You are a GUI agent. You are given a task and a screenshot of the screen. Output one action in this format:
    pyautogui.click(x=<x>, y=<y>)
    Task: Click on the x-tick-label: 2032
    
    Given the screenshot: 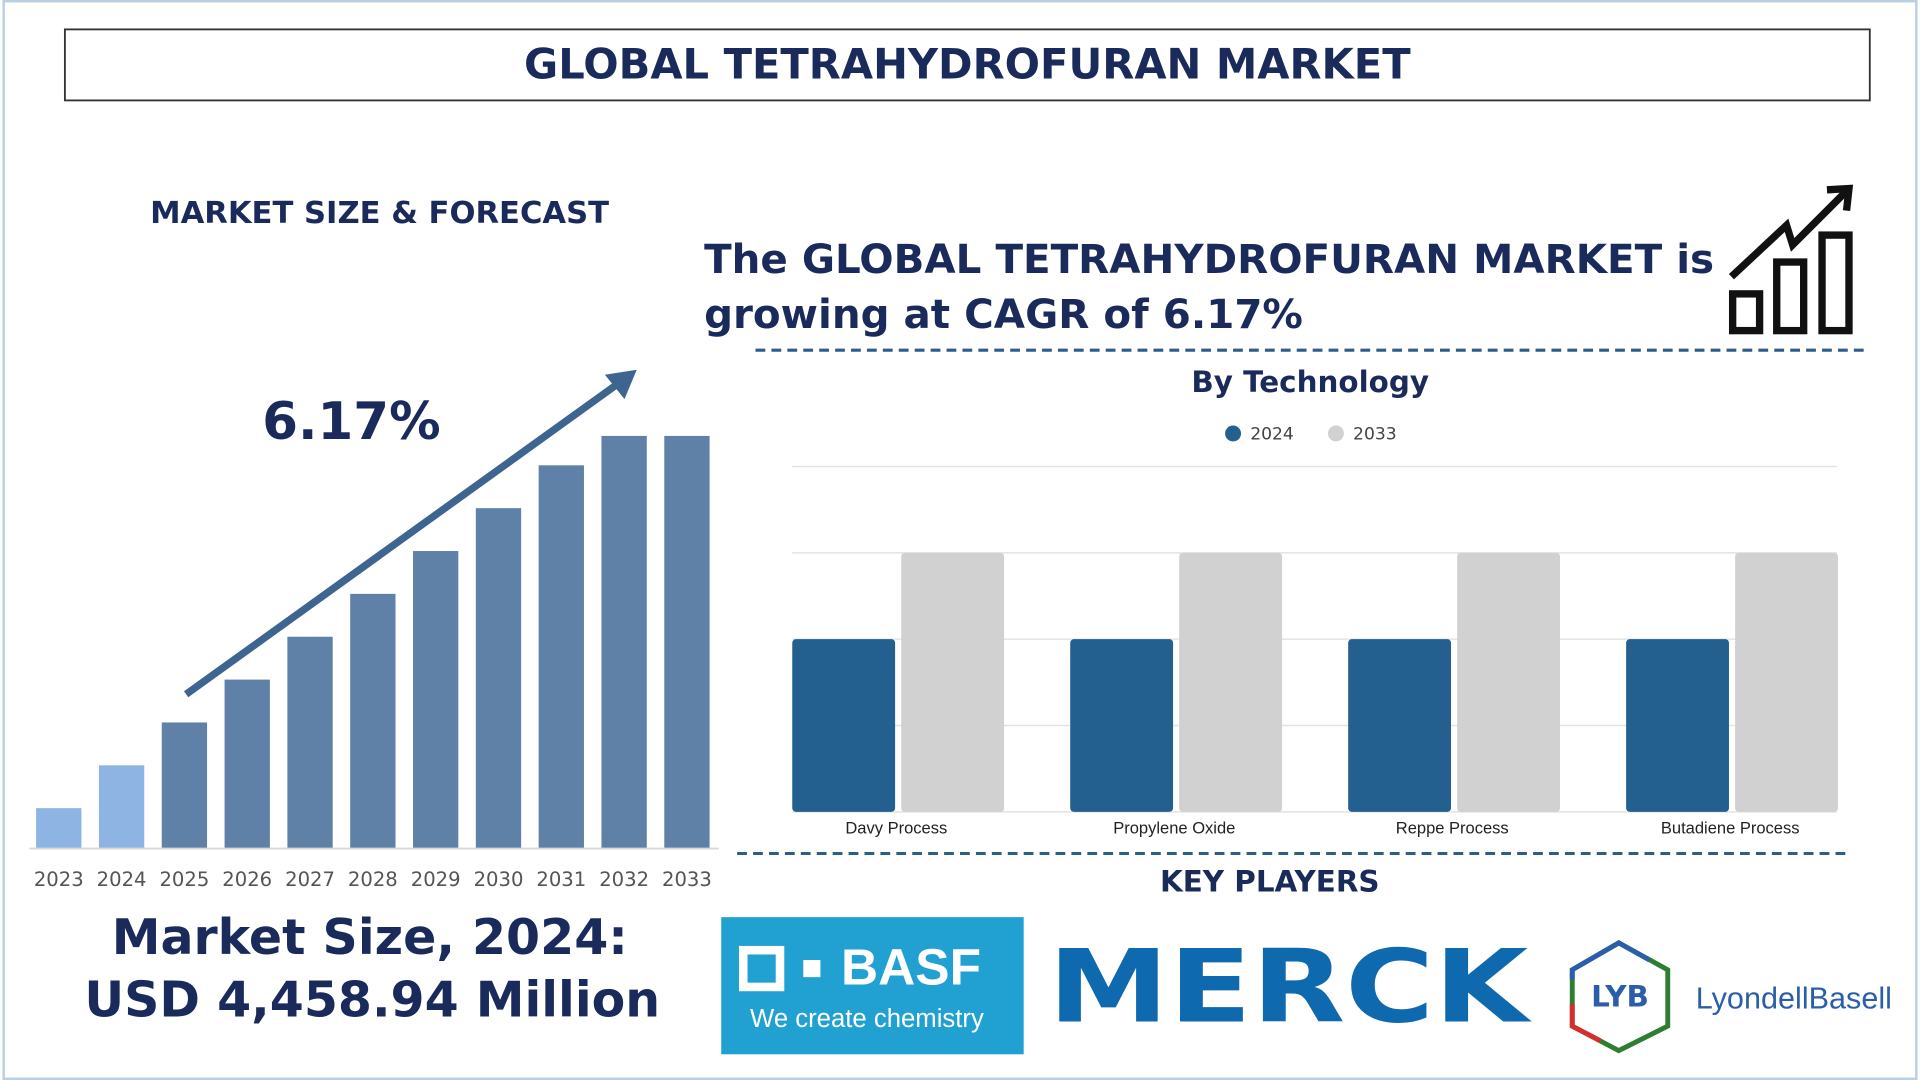 What is the action you would take?
    pyautogui.click(x=624, y=879)
    